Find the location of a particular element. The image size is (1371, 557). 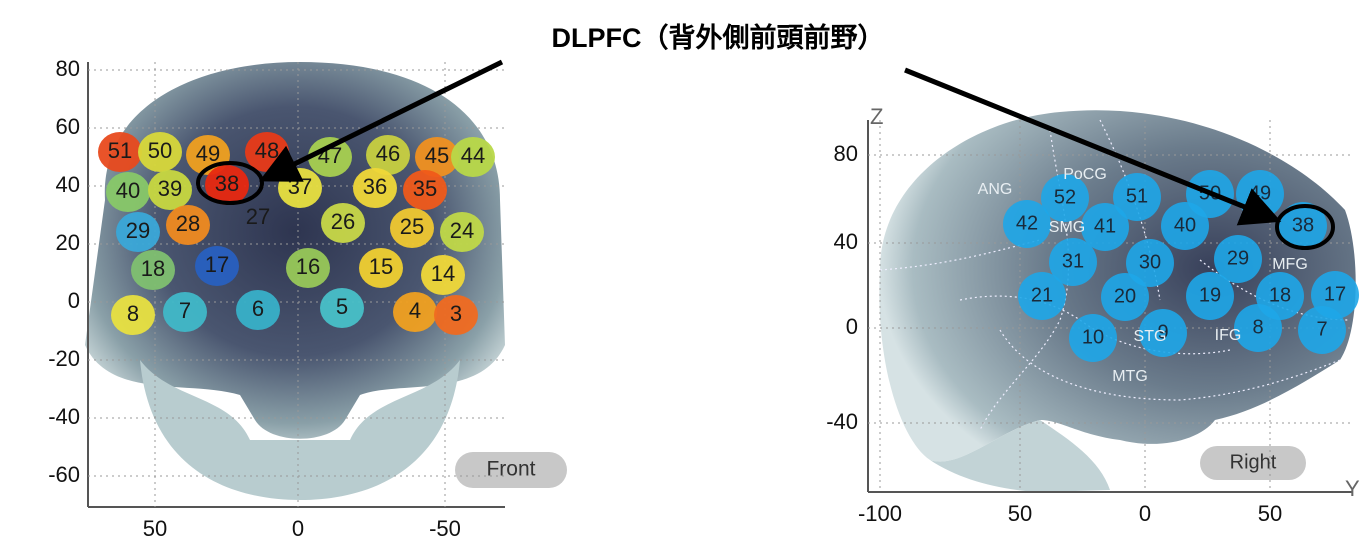

channel-label: 20 is located at coordinates (1125, 296).